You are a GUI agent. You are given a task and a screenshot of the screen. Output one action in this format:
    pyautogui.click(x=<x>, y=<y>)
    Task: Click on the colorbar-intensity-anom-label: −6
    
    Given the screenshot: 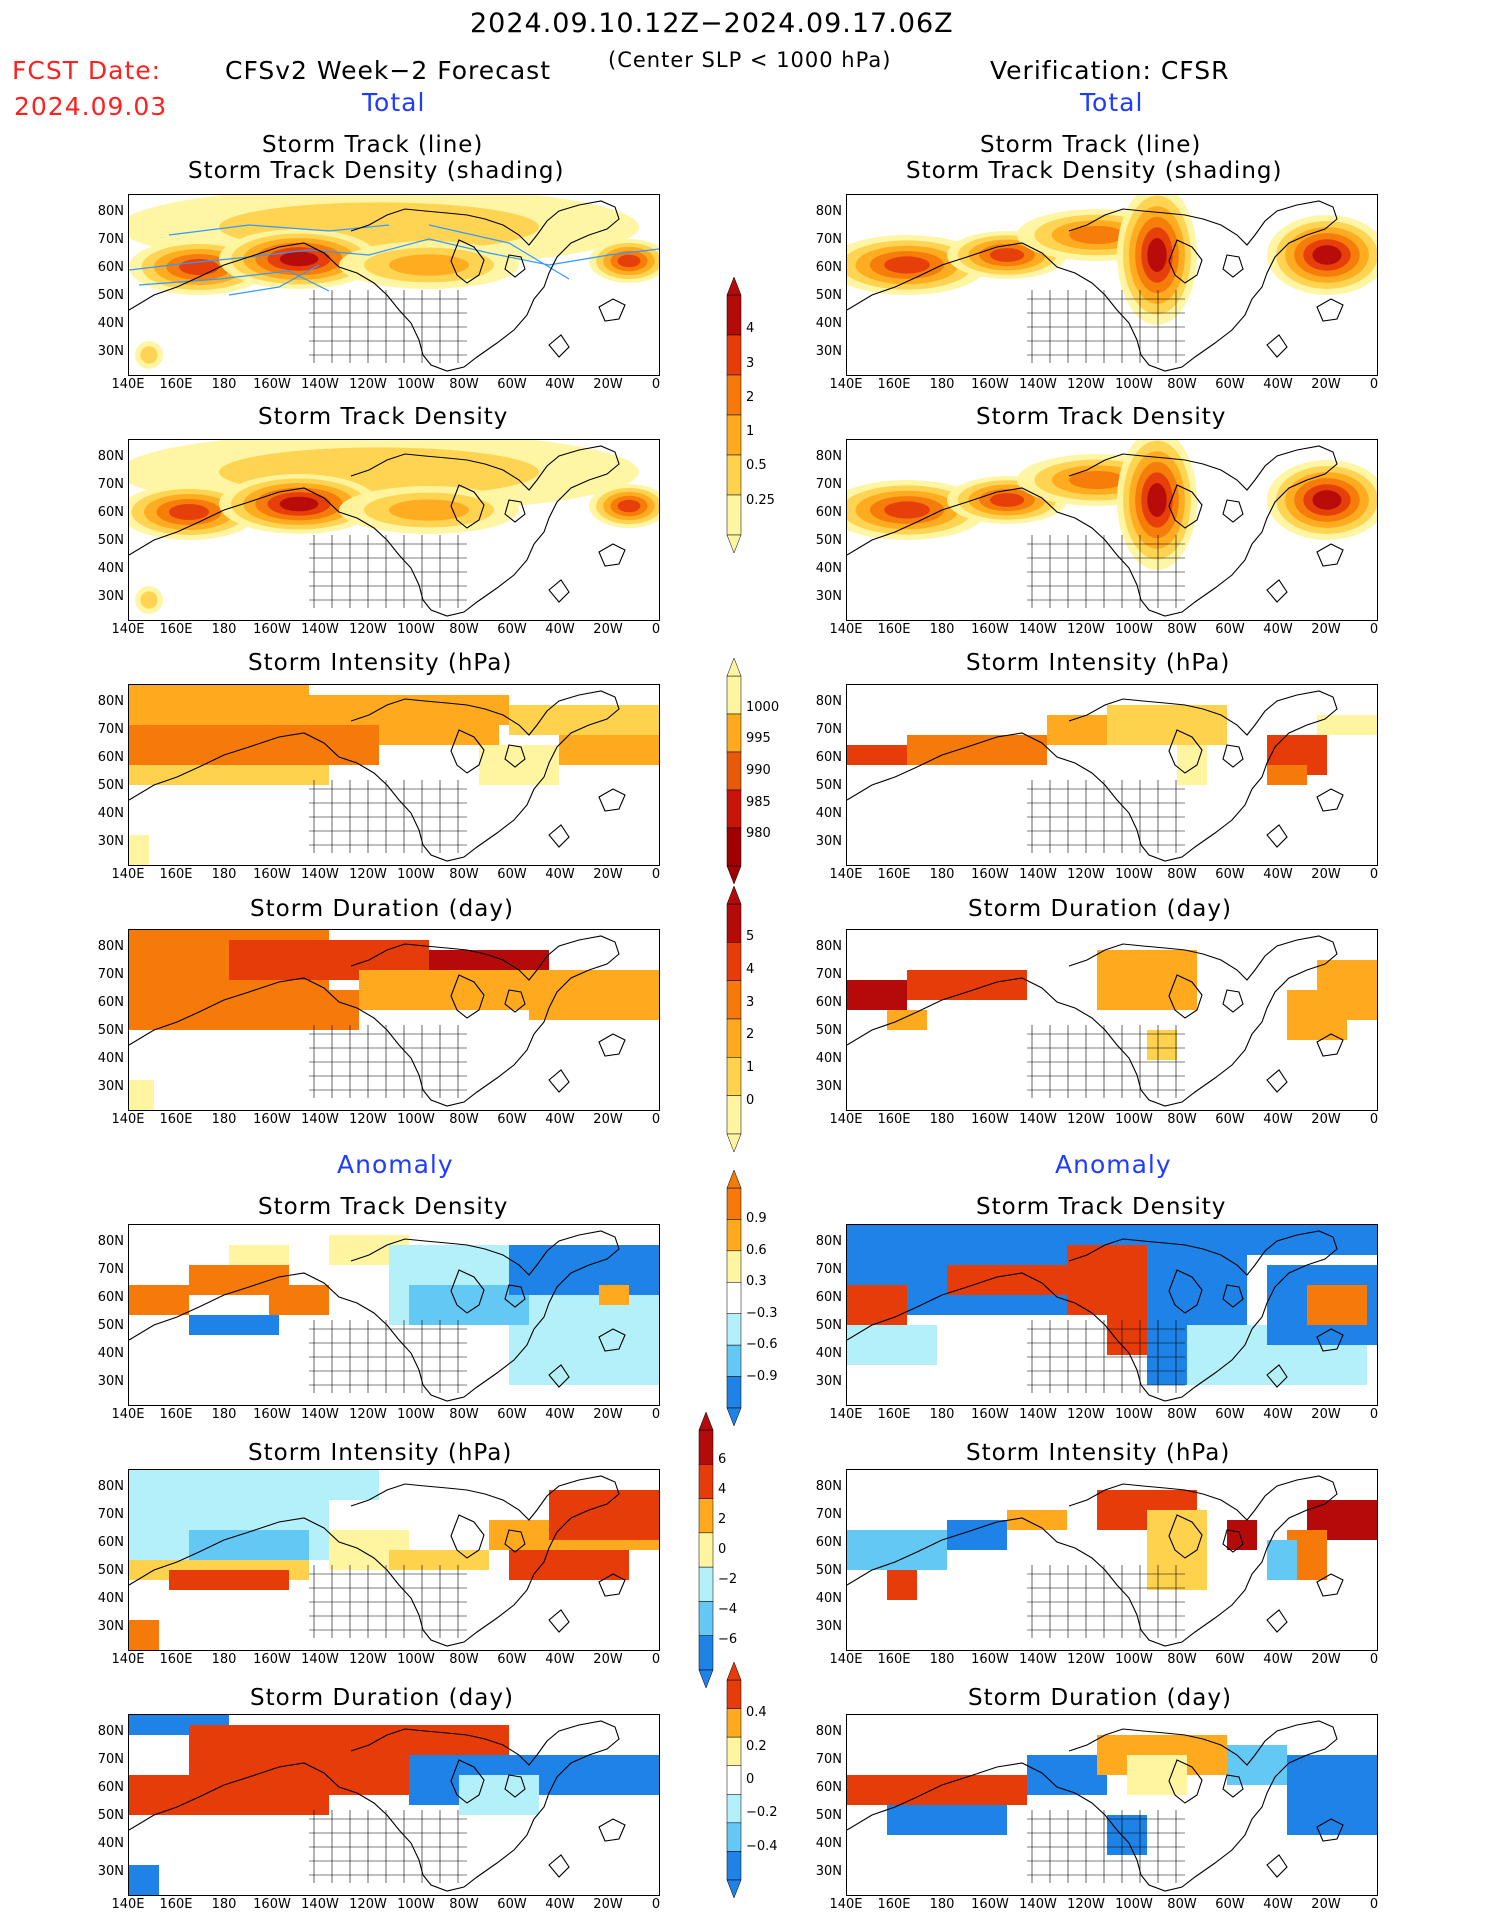 What is the action you would take?
    pyautogui.click(x=728, y=1639)
    